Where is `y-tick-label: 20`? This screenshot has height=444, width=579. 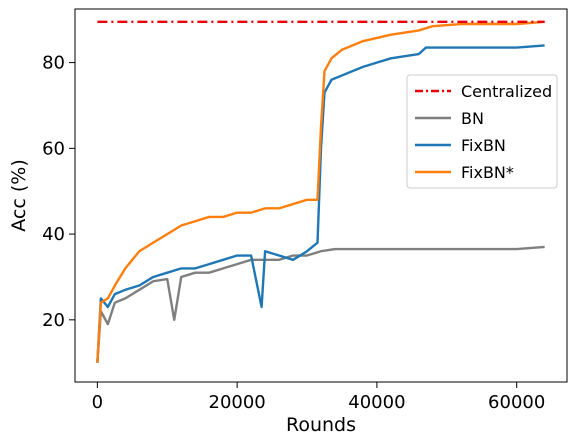 y-tick-label: 20 is located at coordinates (53, 320).